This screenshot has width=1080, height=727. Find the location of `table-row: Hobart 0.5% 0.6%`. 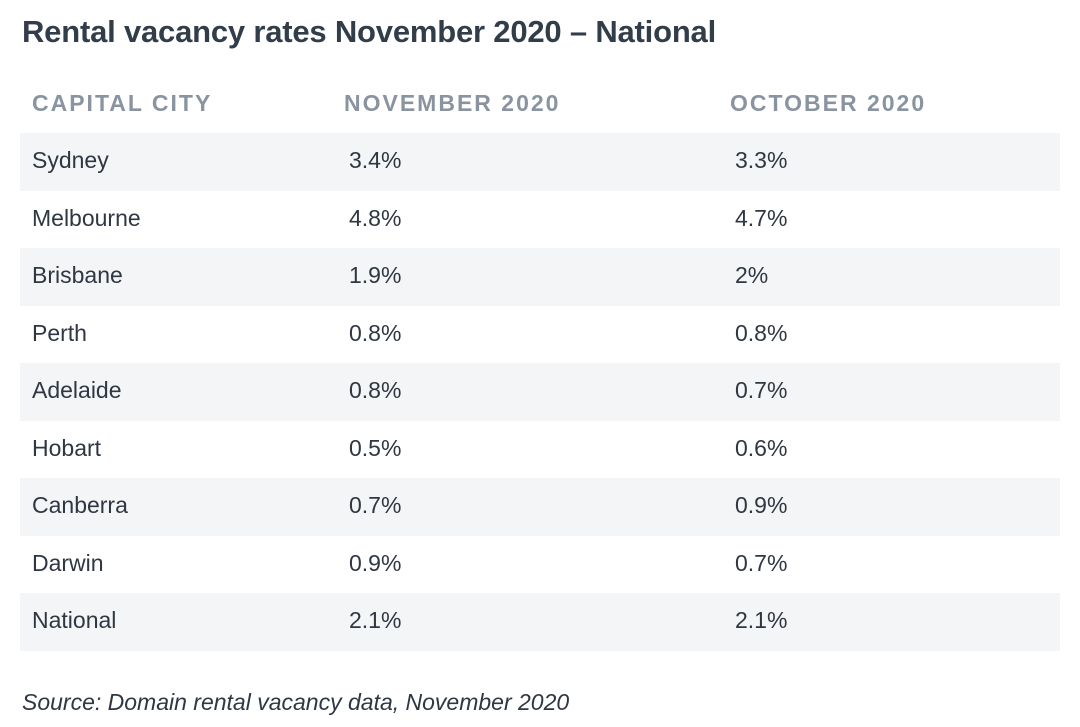

table-row: Hobart 0.5% 0.6% is located at coordinates (540, 450).